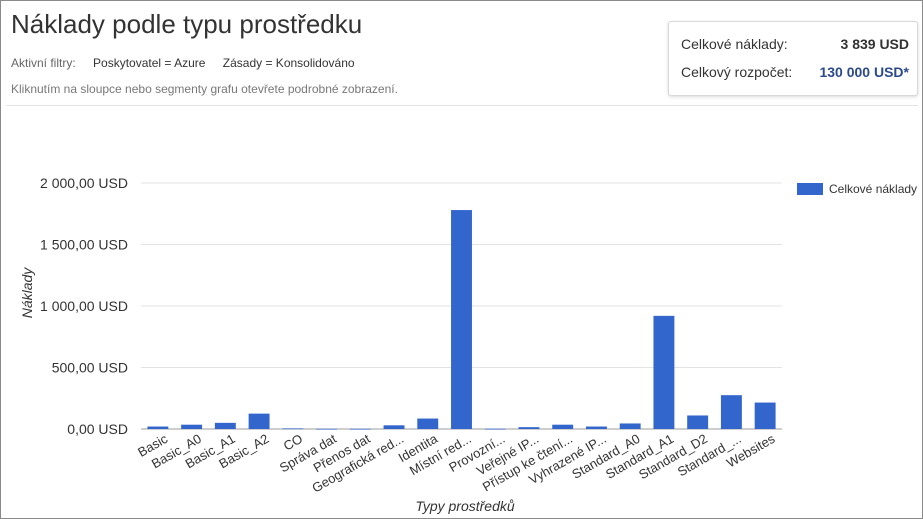 Image resolution: width=923 pixels, height=519 pixels. What do you see at coordinates (810, 189) in the screenshot?
I see `legend-swatch` at bounding box center [810, 189].